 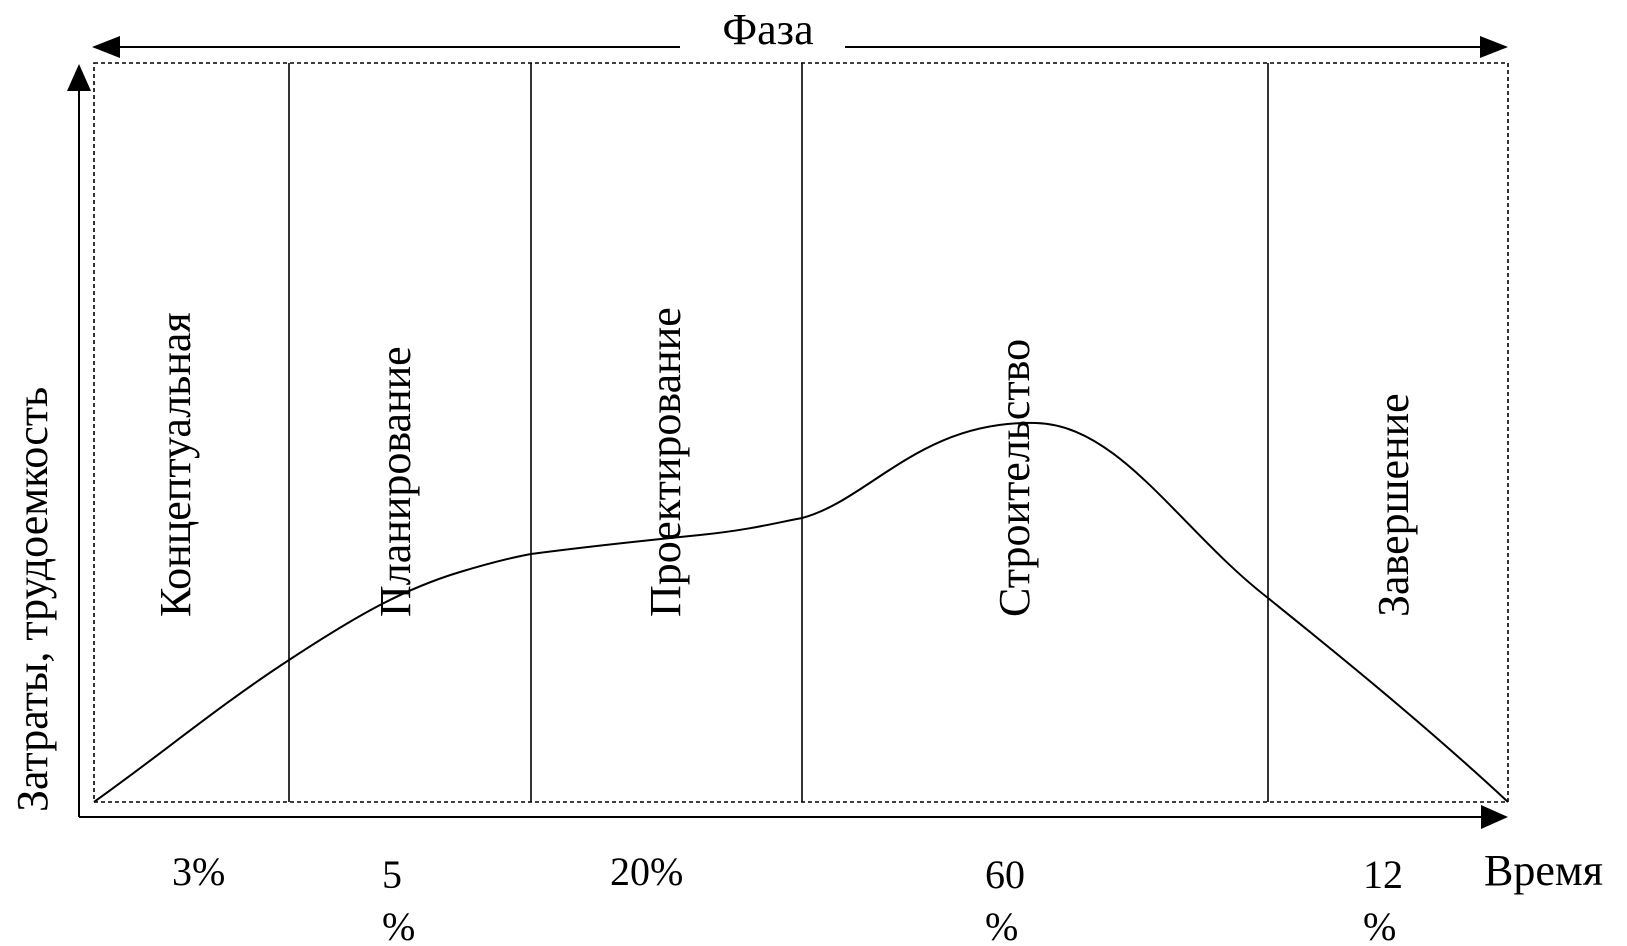 I want to click on phase-name-conceptual: Концептуальная, so click(x=175, y=464).